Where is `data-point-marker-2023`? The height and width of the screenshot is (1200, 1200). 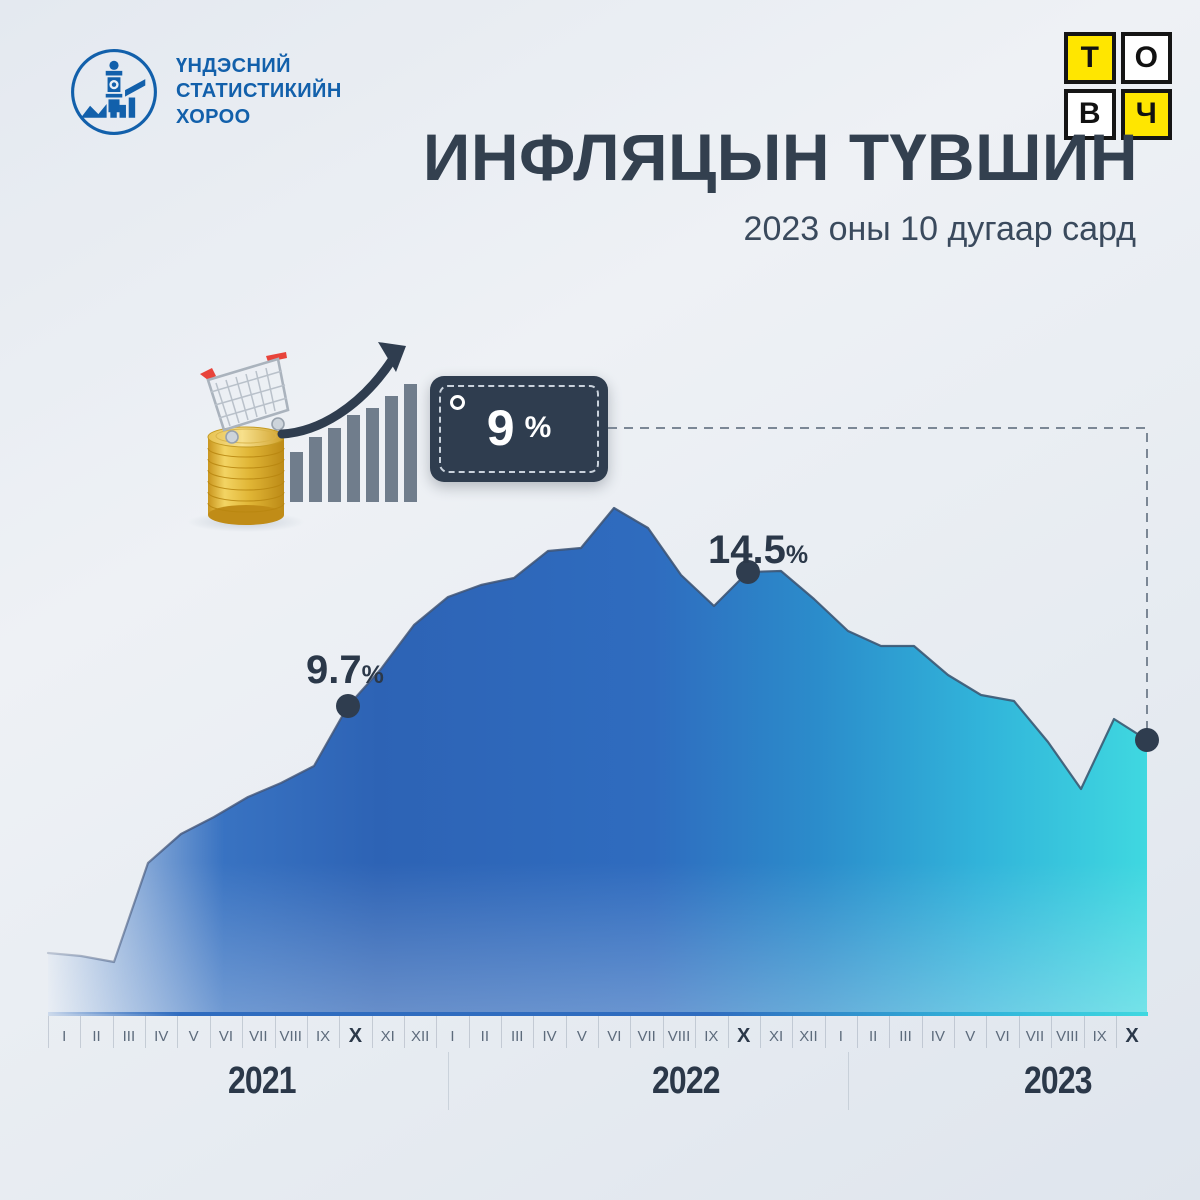
data-point-marker-2023 is located at coordinates (1147, 740).